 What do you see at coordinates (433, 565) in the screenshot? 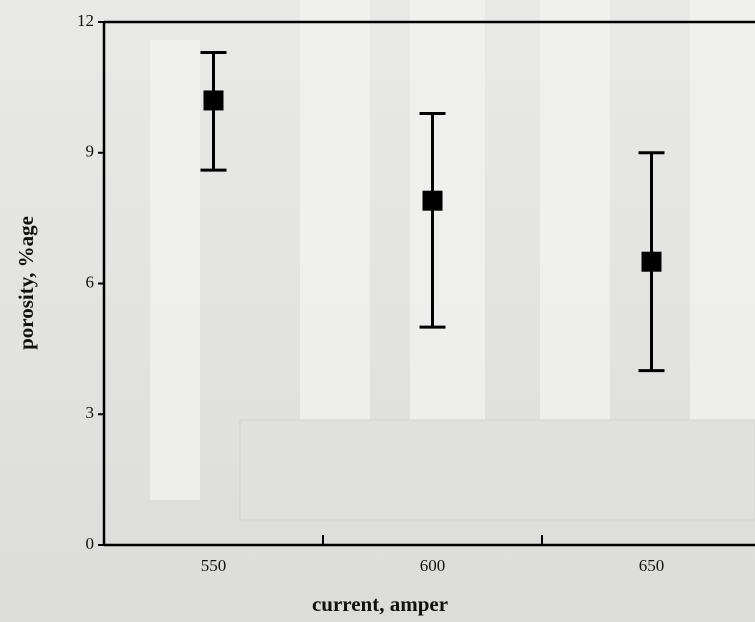
I see `x-tick-label: 600` at bounding box center [433, 565].